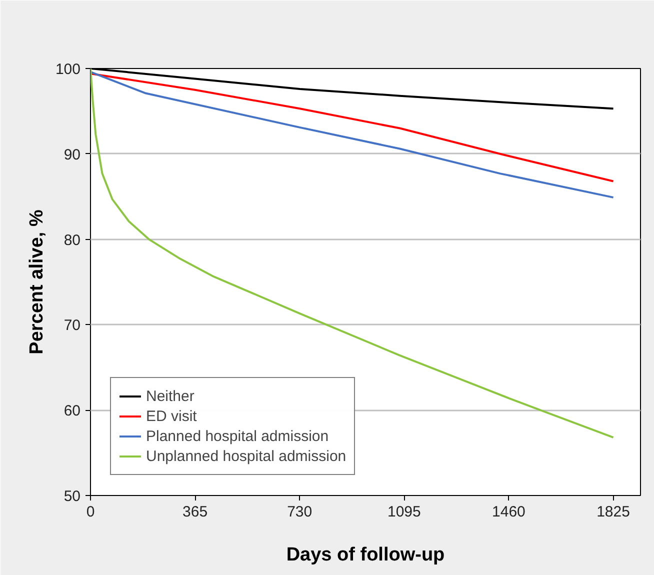 Image resolution: width=654 pixels, height=575 pixels. Describe the element at coordinates (237, 436) in the screenshot. I see `legend-label: Planned hospital admission` at that location.